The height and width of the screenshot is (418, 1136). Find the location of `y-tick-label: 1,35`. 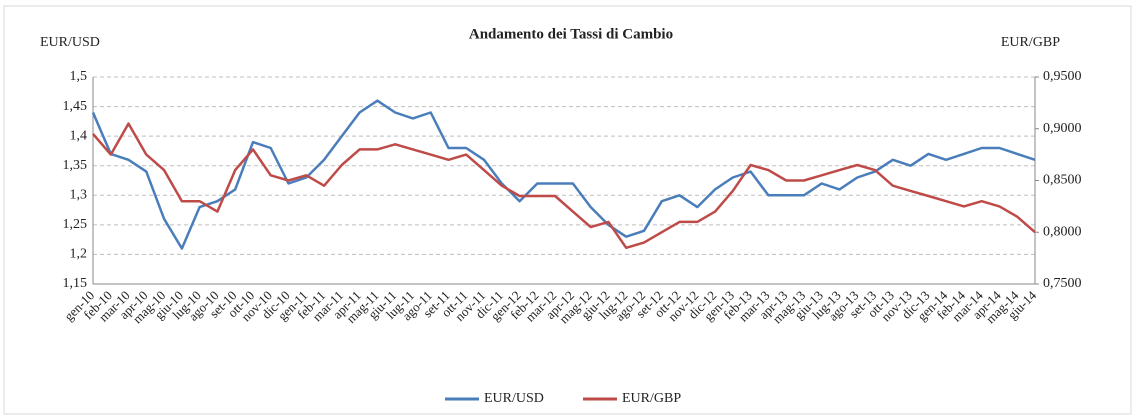

y-tick-label: 1,35 is located at coordinates (75, 165).